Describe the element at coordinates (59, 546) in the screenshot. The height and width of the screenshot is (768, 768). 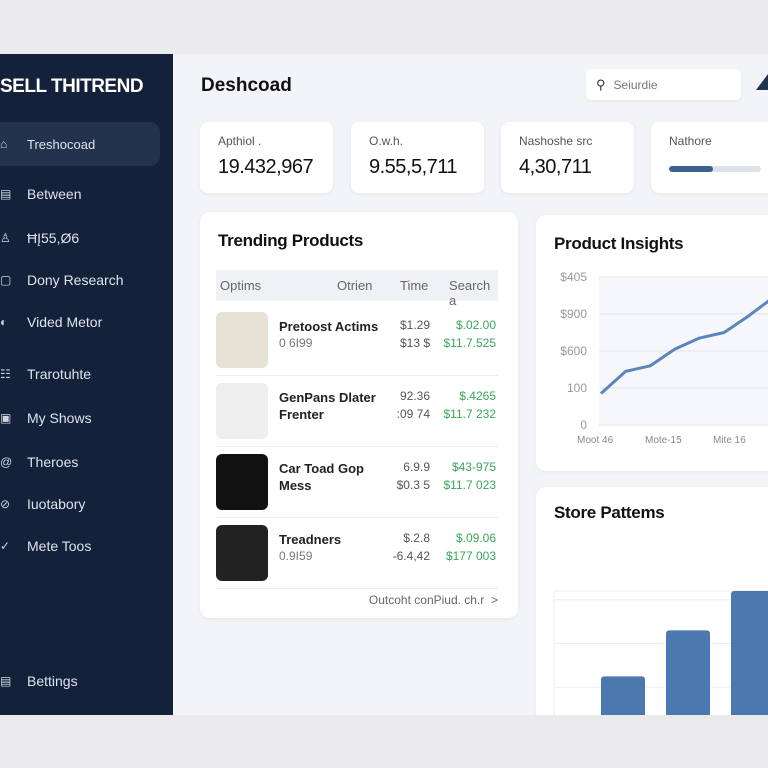
I see `sidebar-item-label: Mete Toos` at that location.